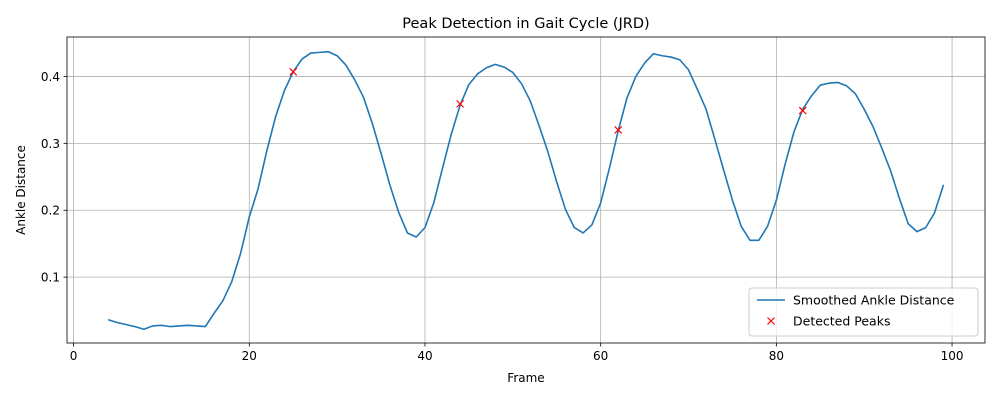 This screenshot has width=1000, height=400. I want to click on y-tick-label: 0.4, so click(50, 77).